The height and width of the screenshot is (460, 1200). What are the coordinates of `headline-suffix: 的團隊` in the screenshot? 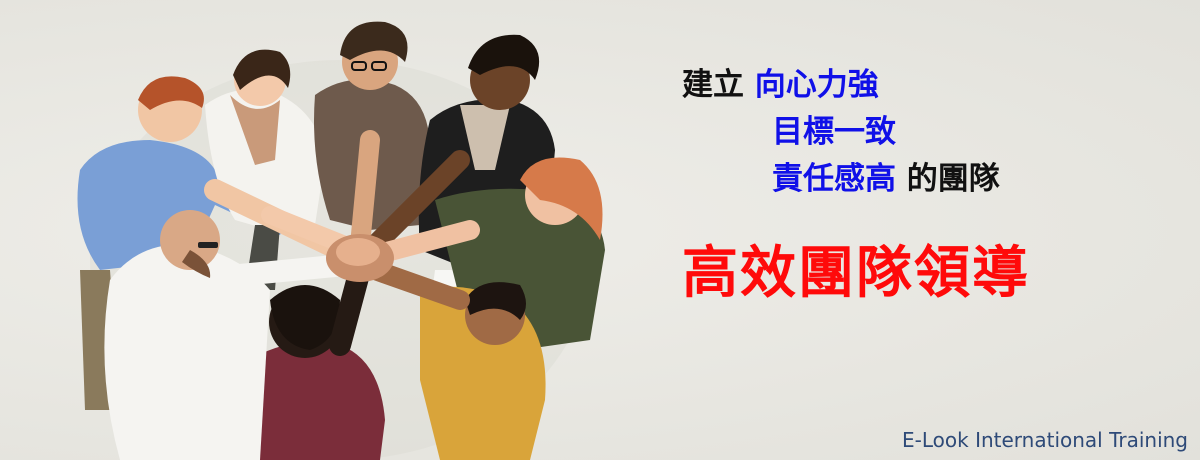 It's located at (953, 179).